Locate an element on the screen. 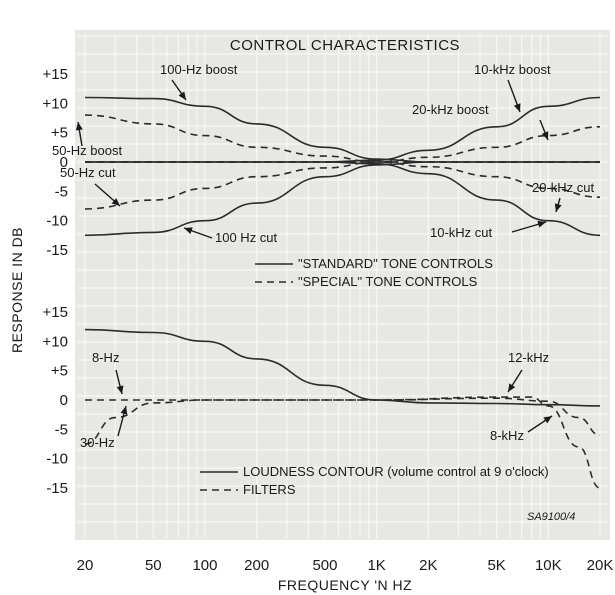 This screenshot has width=615, height=595. chart-title: CONTROL CHARACTERISTICS is located at coordinates (345, 45).